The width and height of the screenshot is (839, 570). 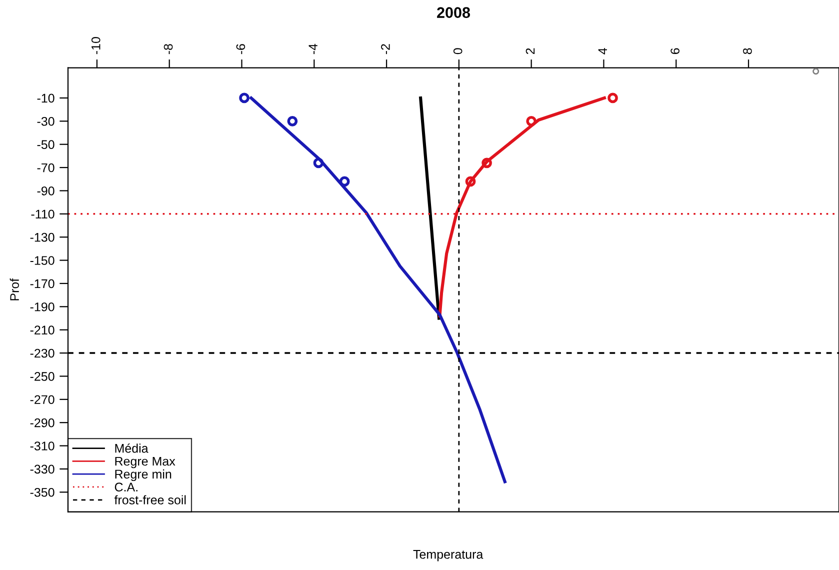 I want to click on x-tick-label: -10, so click(x=95, y=45).